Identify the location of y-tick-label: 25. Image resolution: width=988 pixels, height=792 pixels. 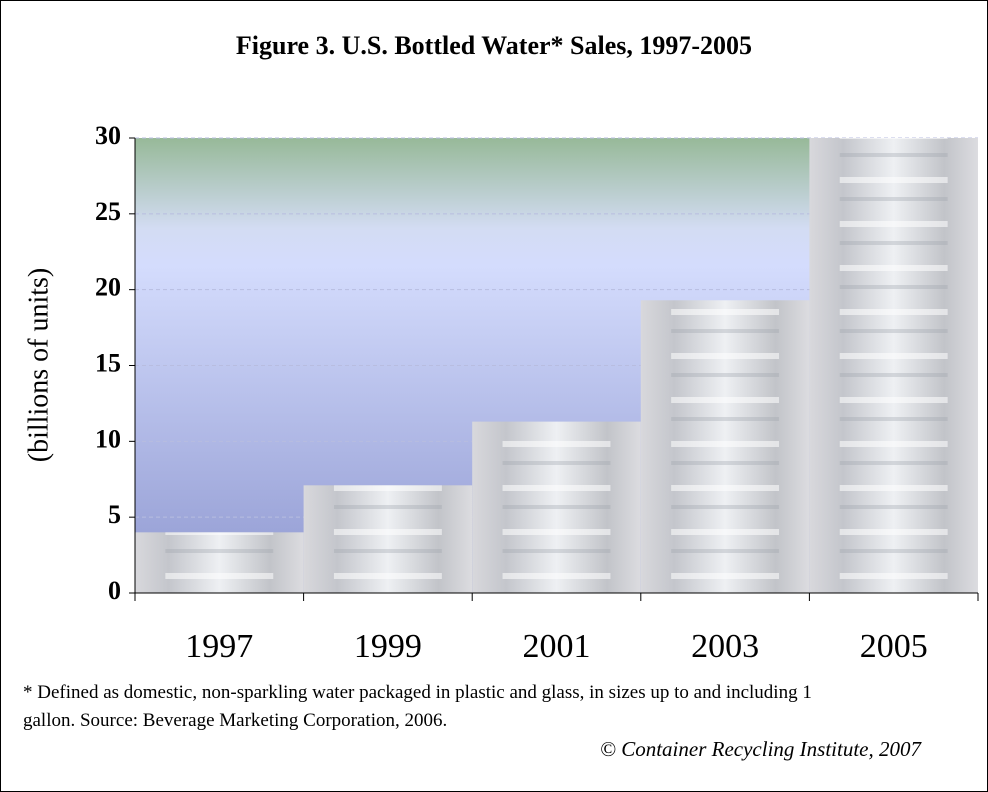
(108, 211).